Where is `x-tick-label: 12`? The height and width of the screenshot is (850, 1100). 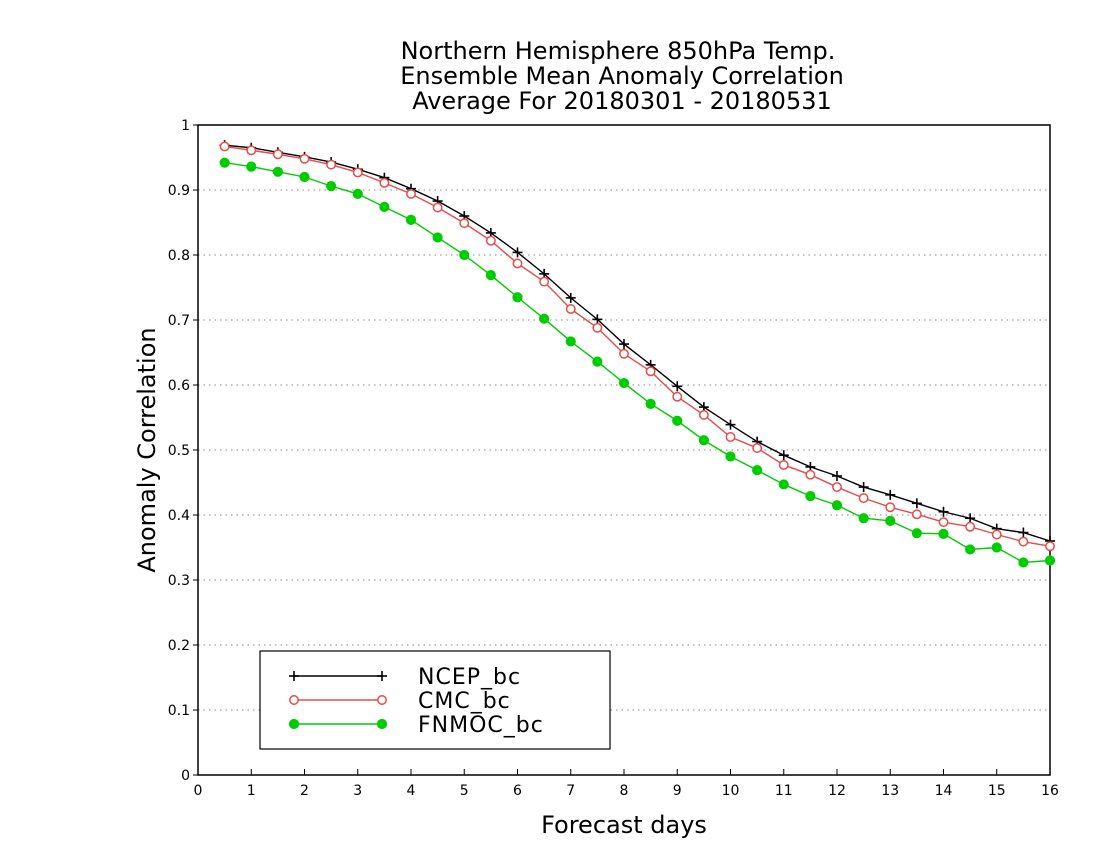
x-tick-label: 12 is located at coordinates (837, 791).